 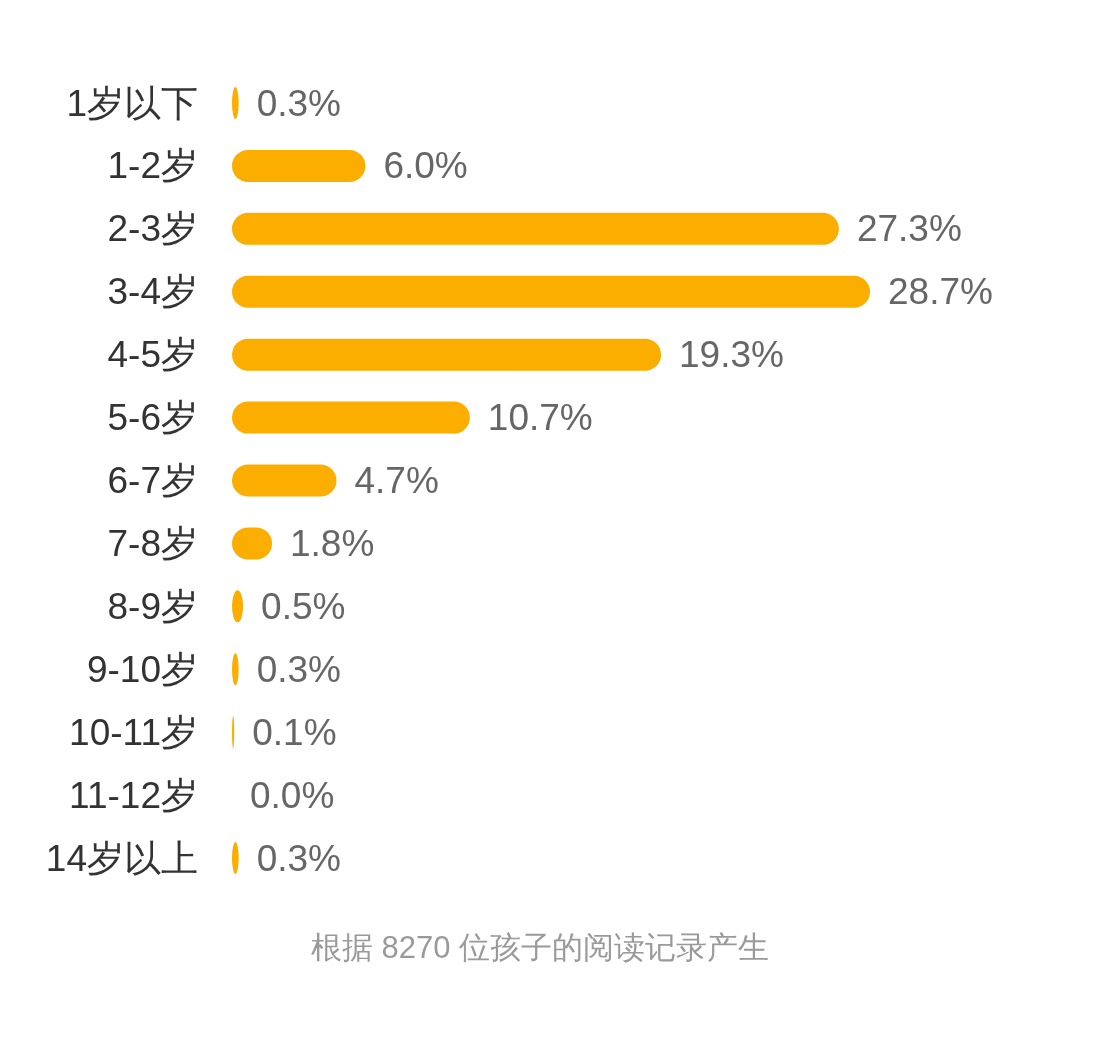 I want to click on data-label: 19.3%, so click(x=731, y=355).